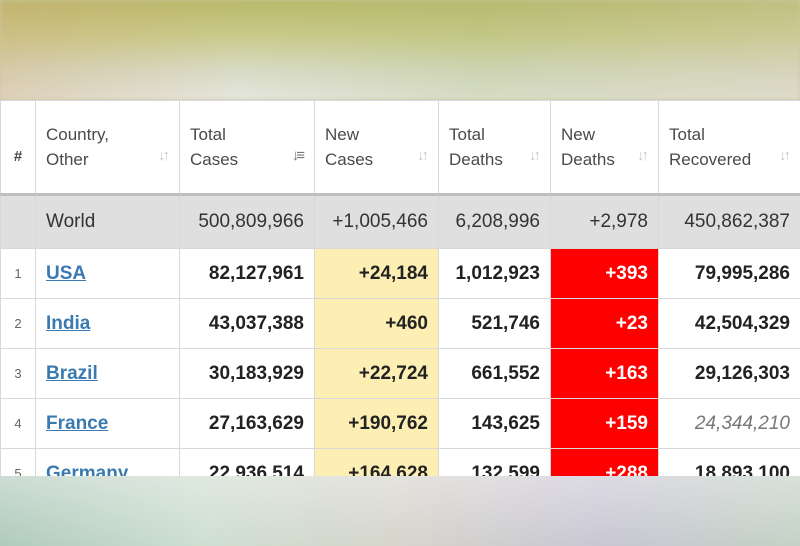  What do you see at coordinates (298, 155) in the screenshot?
I see `sort-descending-icon: ↓≡` at bounding box center [298, 155].